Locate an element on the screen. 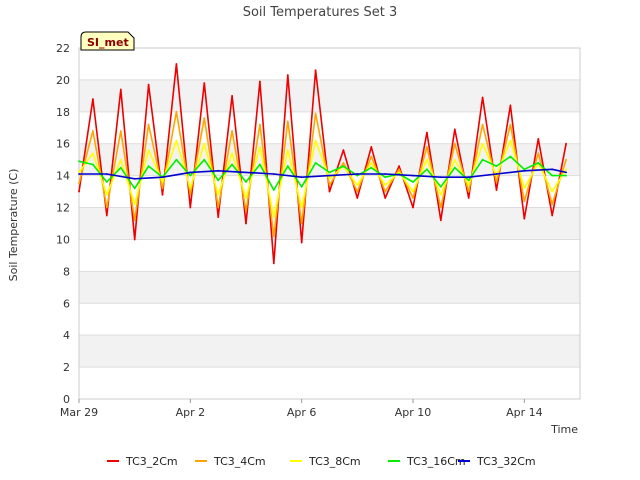  y-tick-label: 2 is located at coordinates (66, 367).